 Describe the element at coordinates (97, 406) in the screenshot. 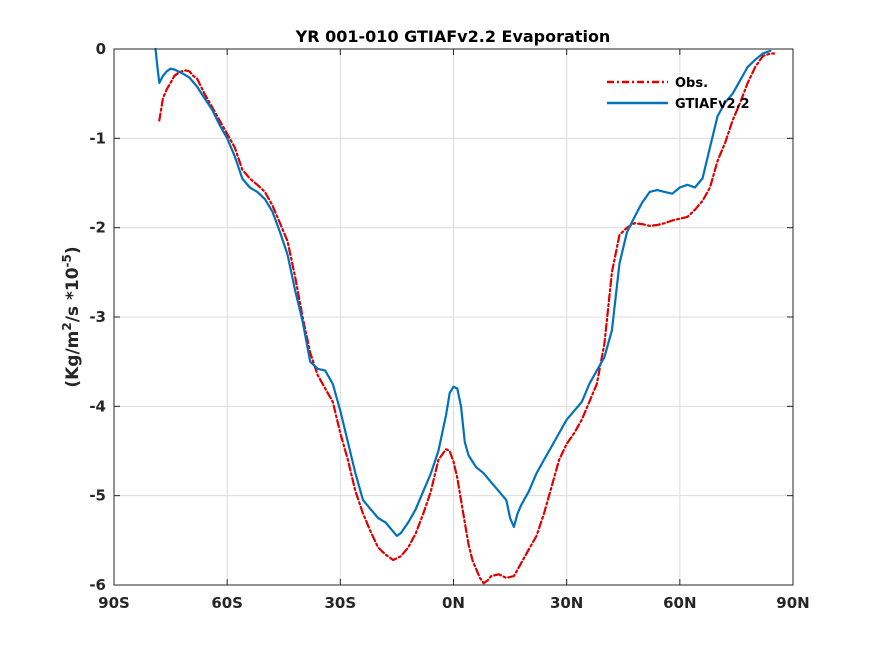

I see `y-tick-label: -4` at that location.